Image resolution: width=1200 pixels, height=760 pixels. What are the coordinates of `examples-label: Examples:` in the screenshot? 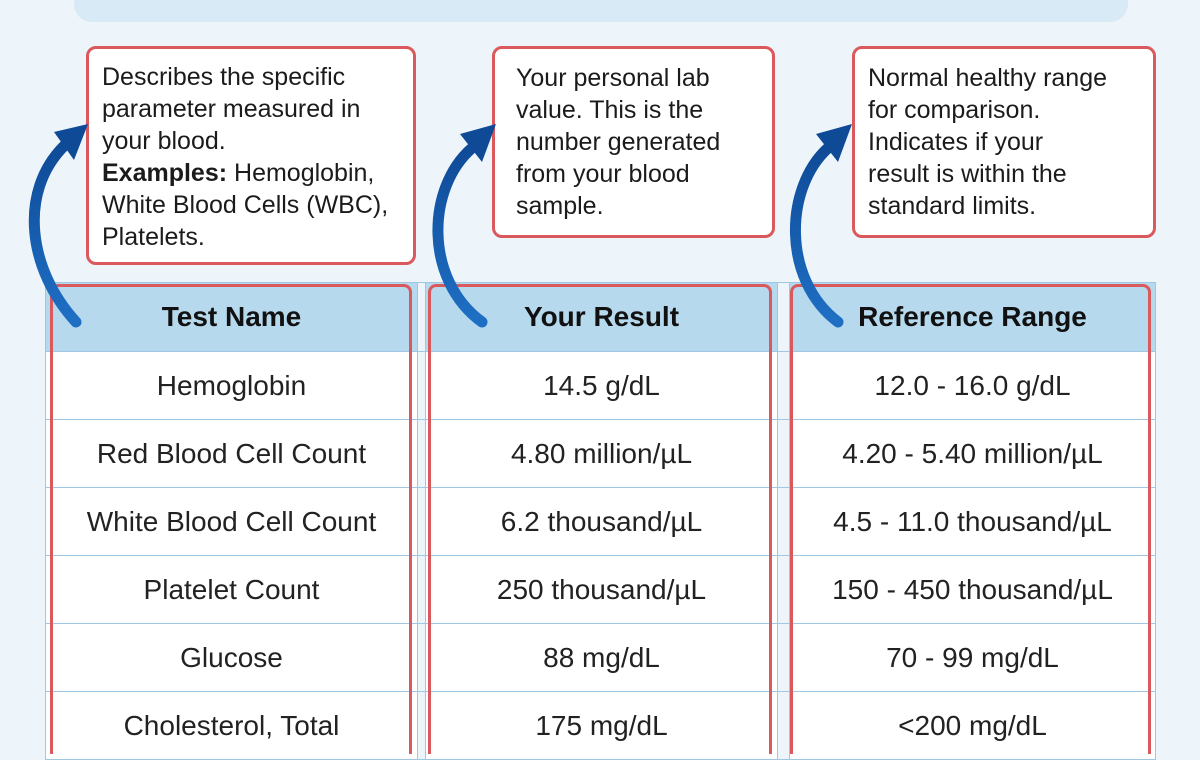 It's located at (165, 173).